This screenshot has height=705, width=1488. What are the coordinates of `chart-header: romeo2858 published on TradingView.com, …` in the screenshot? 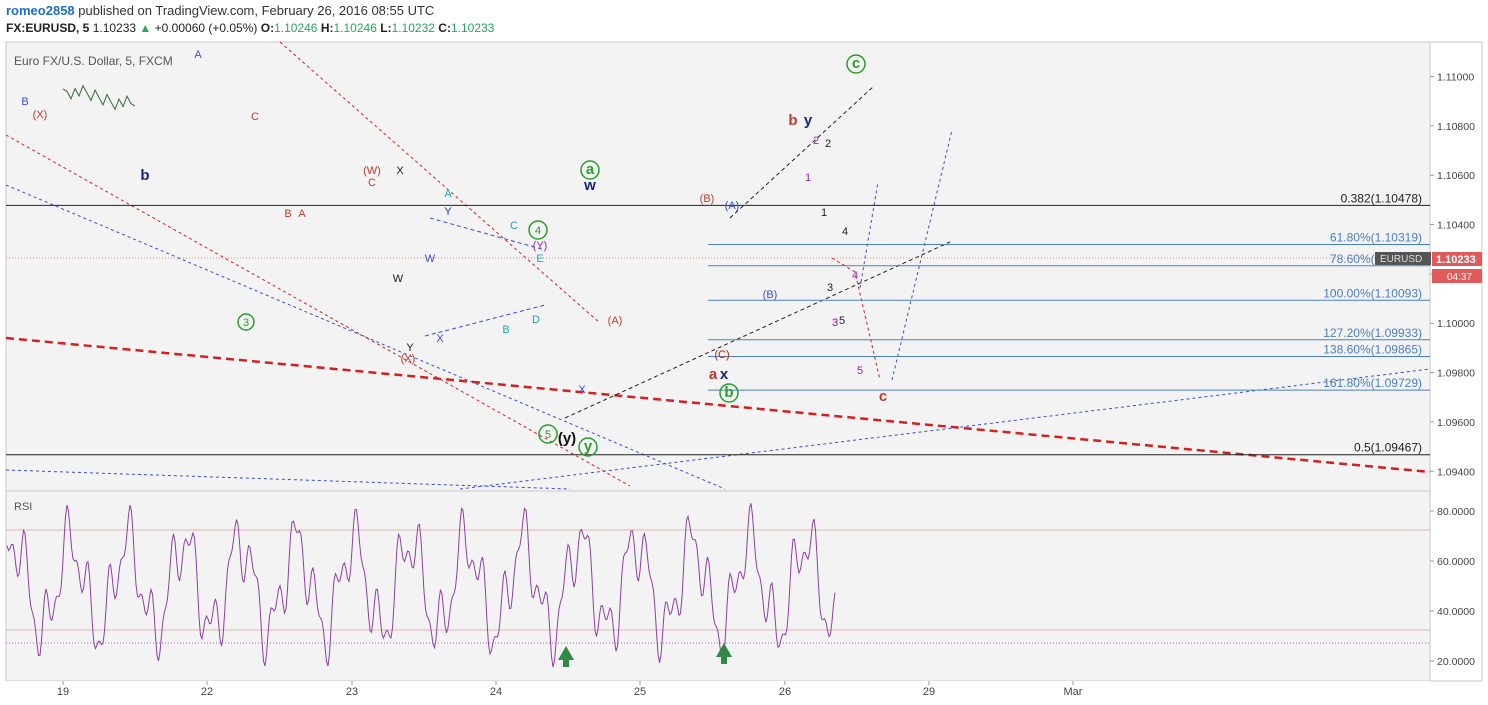 It's located at (744, 20).